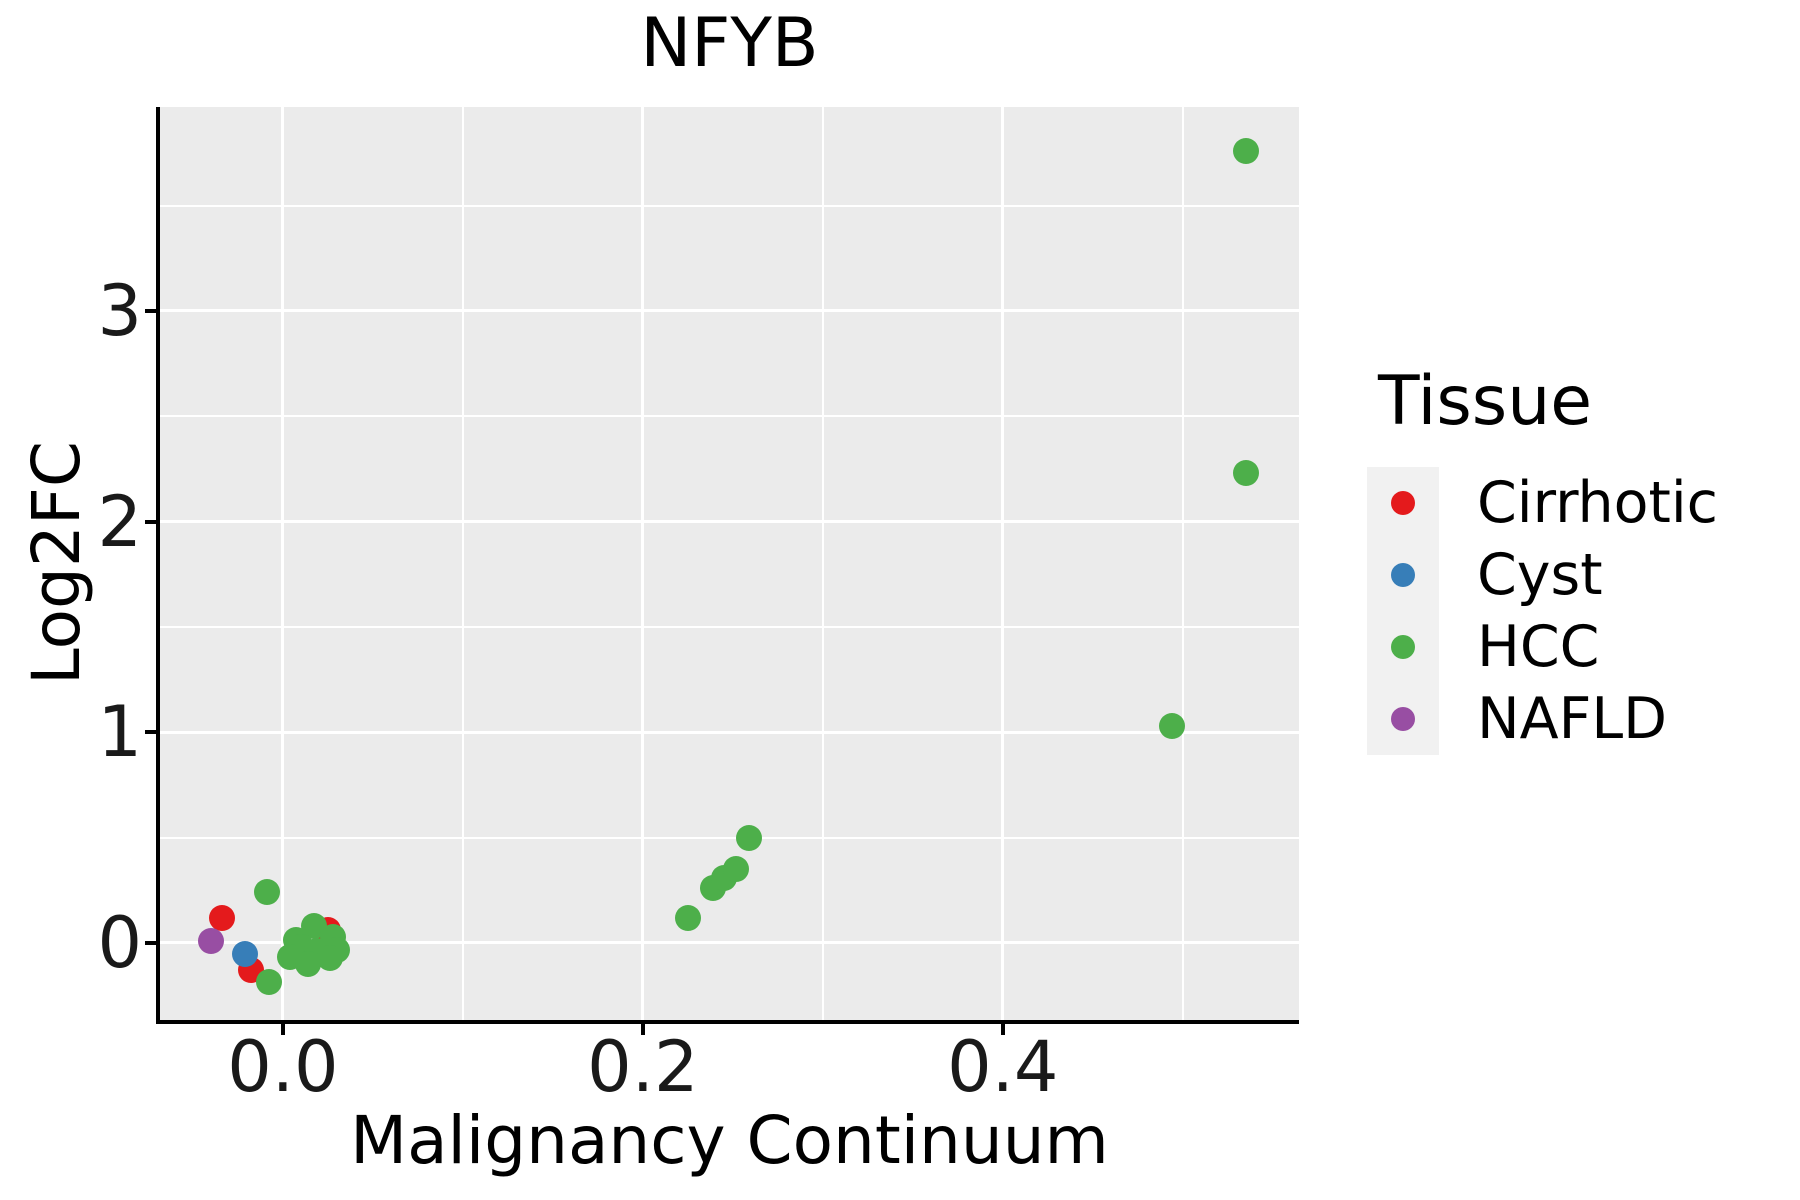 This screenshot has width=1800, height=1200. Describe the element at coordinates (245, 954) in the screenshot. I see `data-point-cyst` at that location.